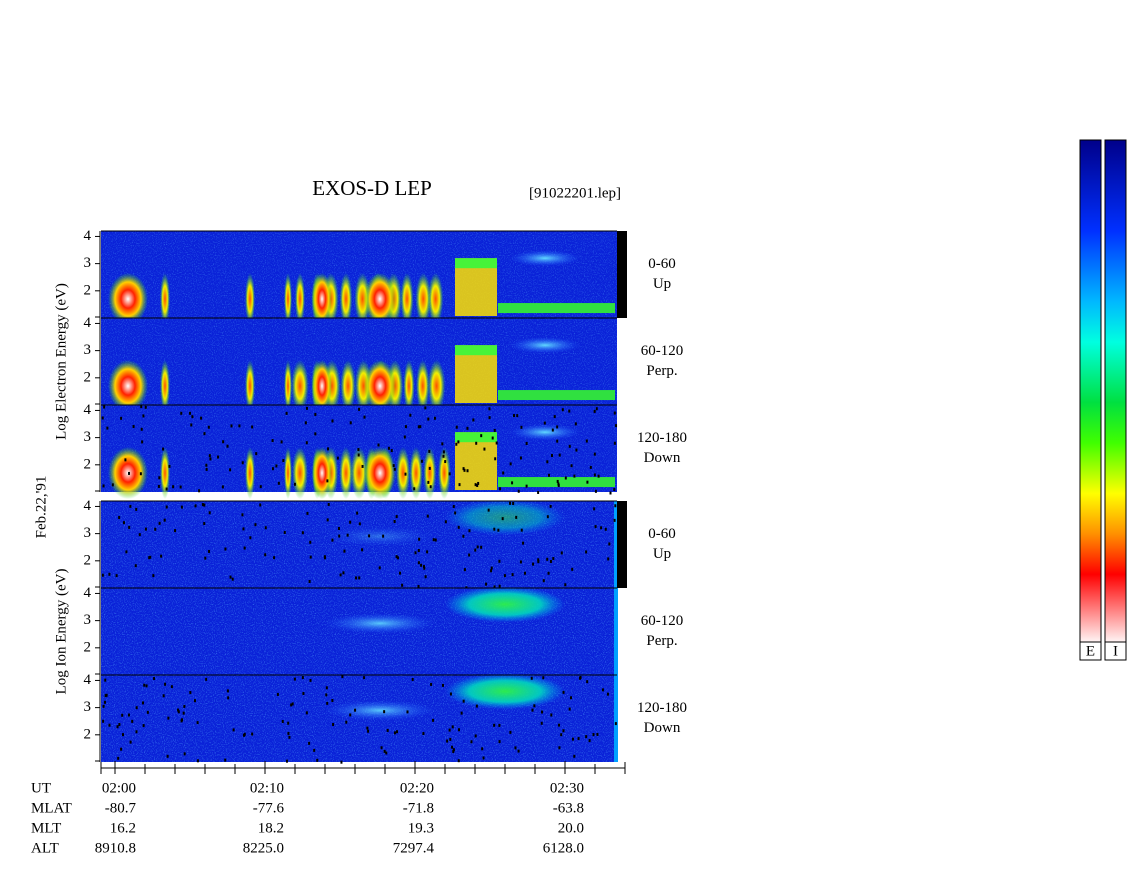 The height and width of the screenshot is (880, 1130). What do you see at coordinates (380, 536) in the screenshot?
I see `cloud` at bounding box center [380, 536].